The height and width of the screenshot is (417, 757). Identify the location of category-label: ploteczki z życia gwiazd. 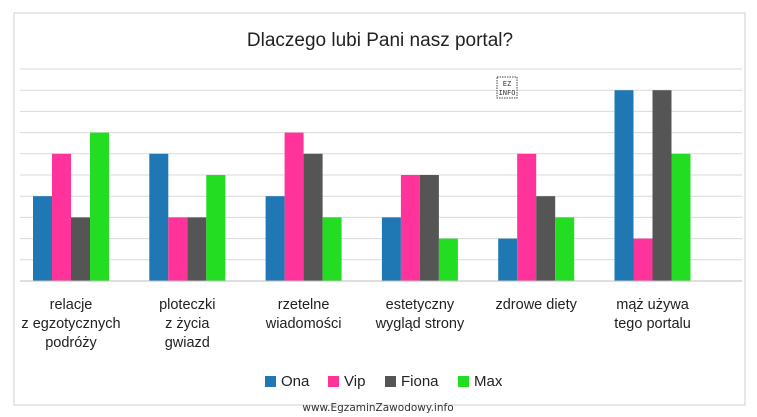
(187, 324).